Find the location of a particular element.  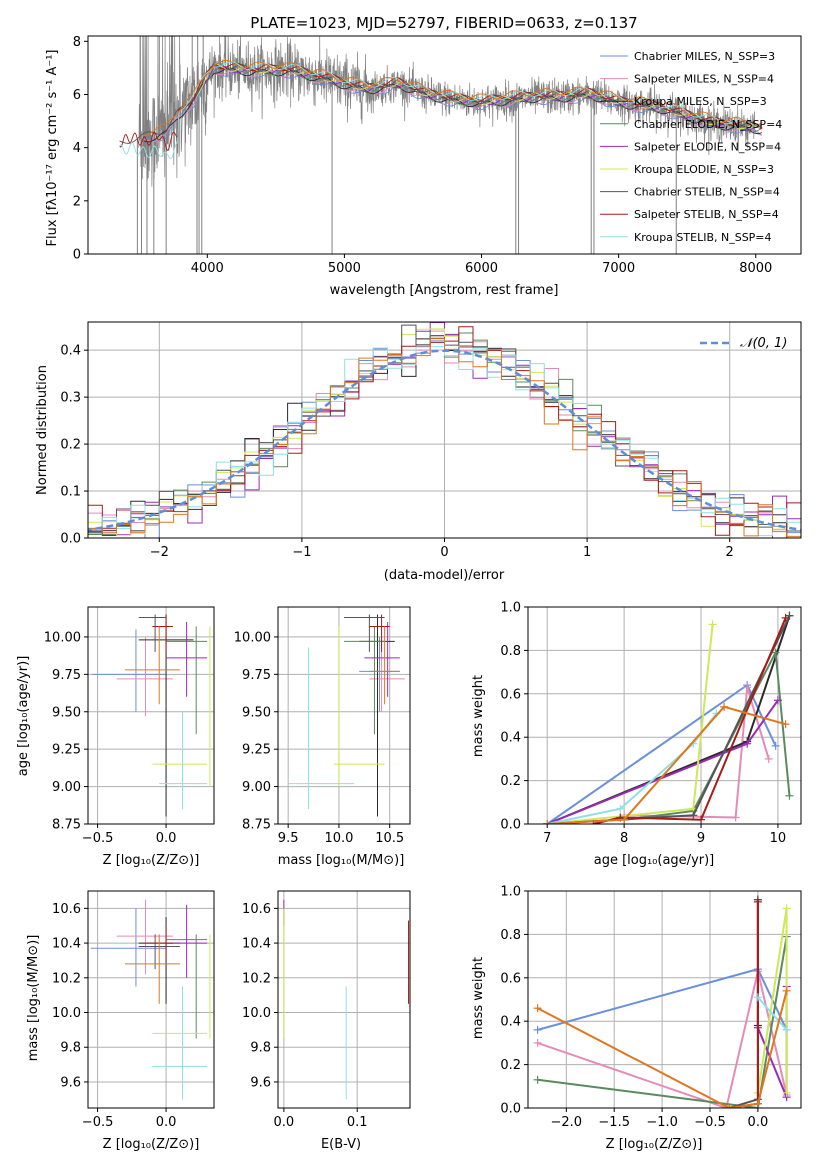

residuals-xtick-label: 0 is located at coordinates (444, 552).